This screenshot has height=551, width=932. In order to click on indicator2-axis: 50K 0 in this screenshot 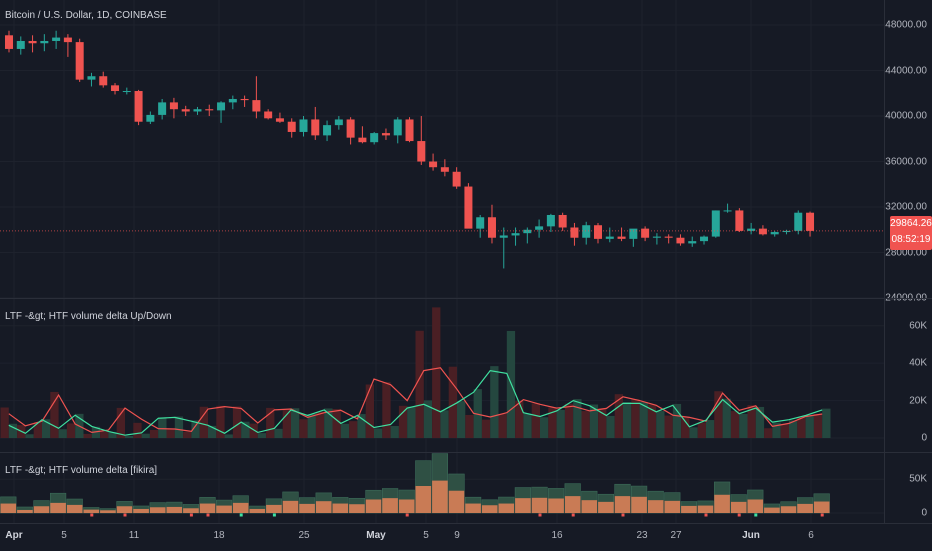, I will do `click(908, 488)`.